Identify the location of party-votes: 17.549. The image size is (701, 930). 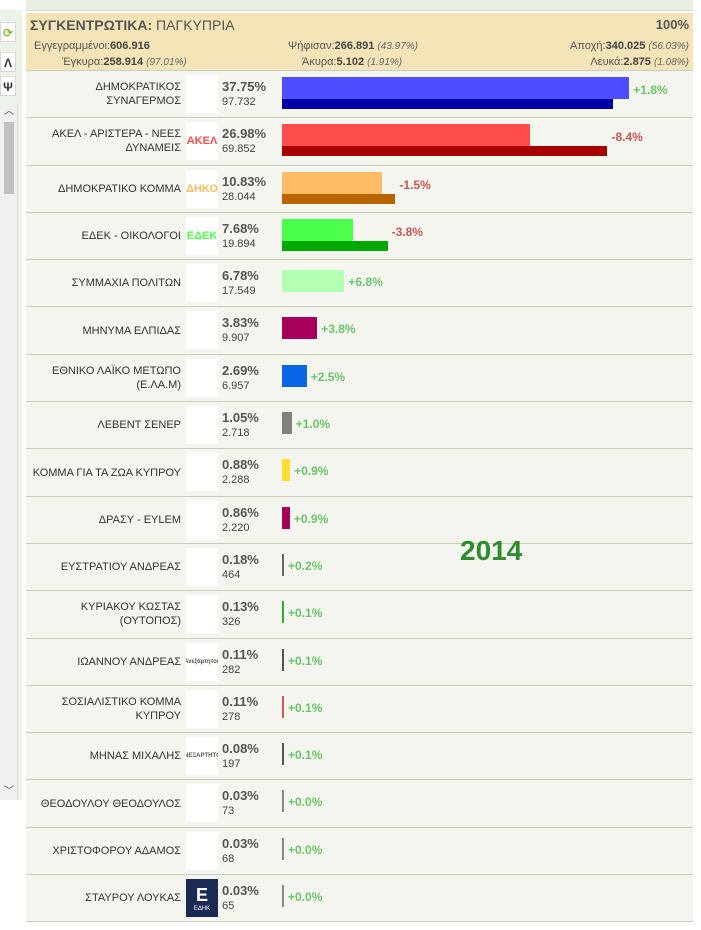
(239, 291).